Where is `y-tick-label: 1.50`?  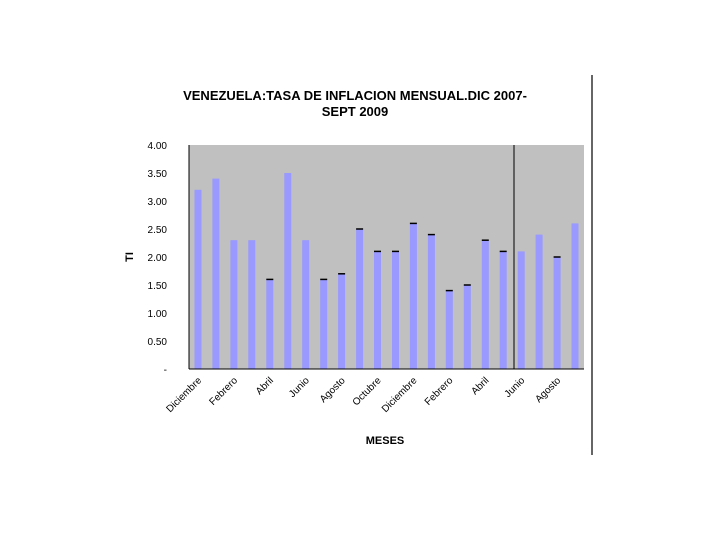 y-tick-label: 1.50 is located at coordinates (158, 286).